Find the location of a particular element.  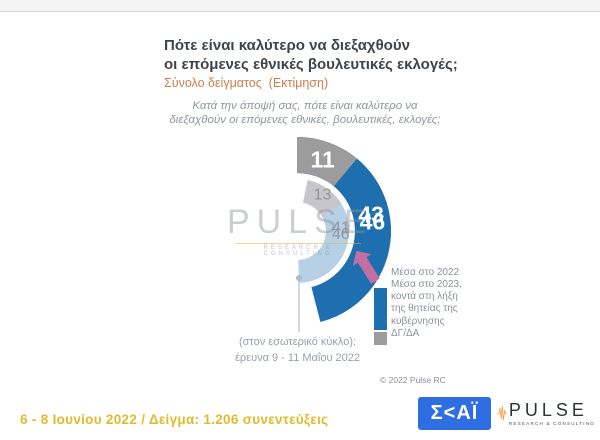

pulse-logo: PULSE RESEARCH & CONSULTING is located at coordinates (546, 413).